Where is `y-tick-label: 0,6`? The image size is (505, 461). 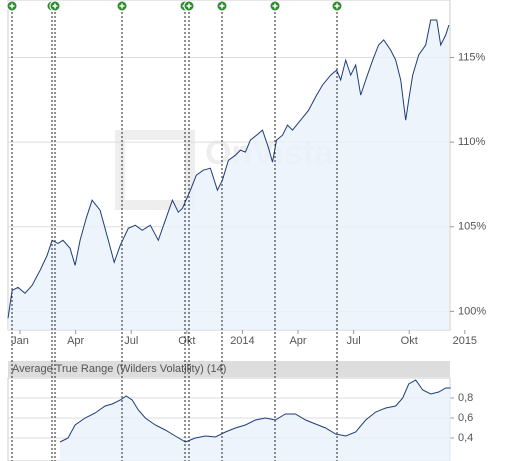
y-tick-label: 0,6 is located at coordinates (465, 418).